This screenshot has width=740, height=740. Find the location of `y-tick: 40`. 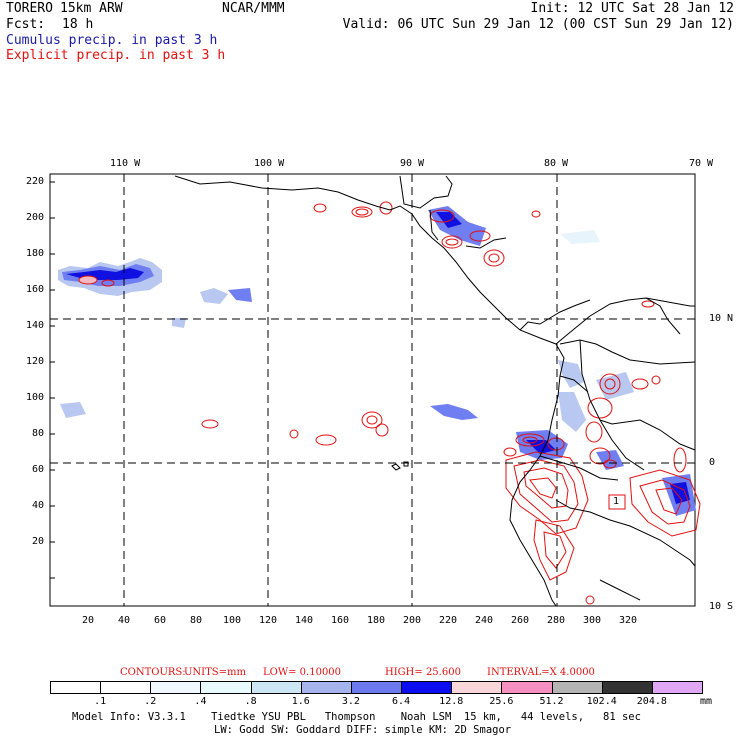

y-tick: 40 is located at coordinates (38, 505).